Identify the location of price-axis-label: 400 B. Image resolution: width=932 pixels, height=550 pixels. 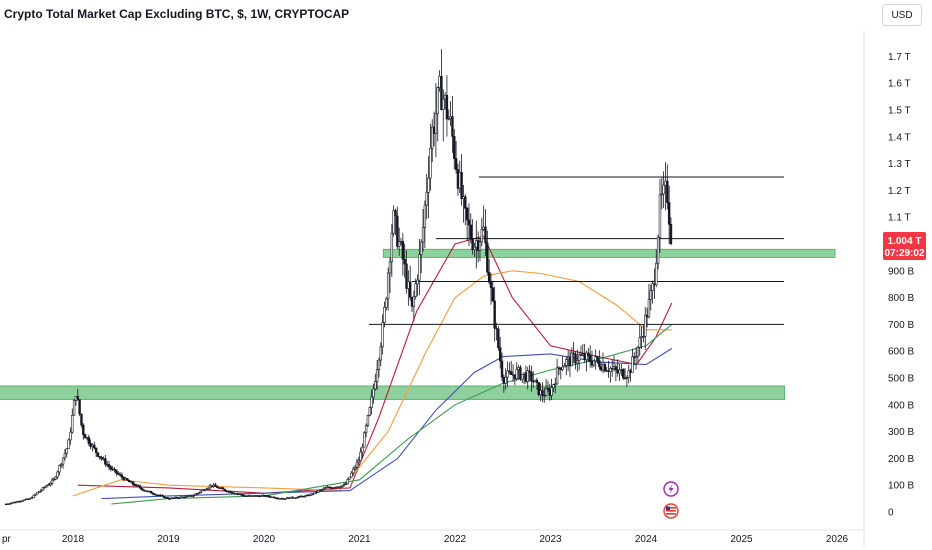
(901, 405).